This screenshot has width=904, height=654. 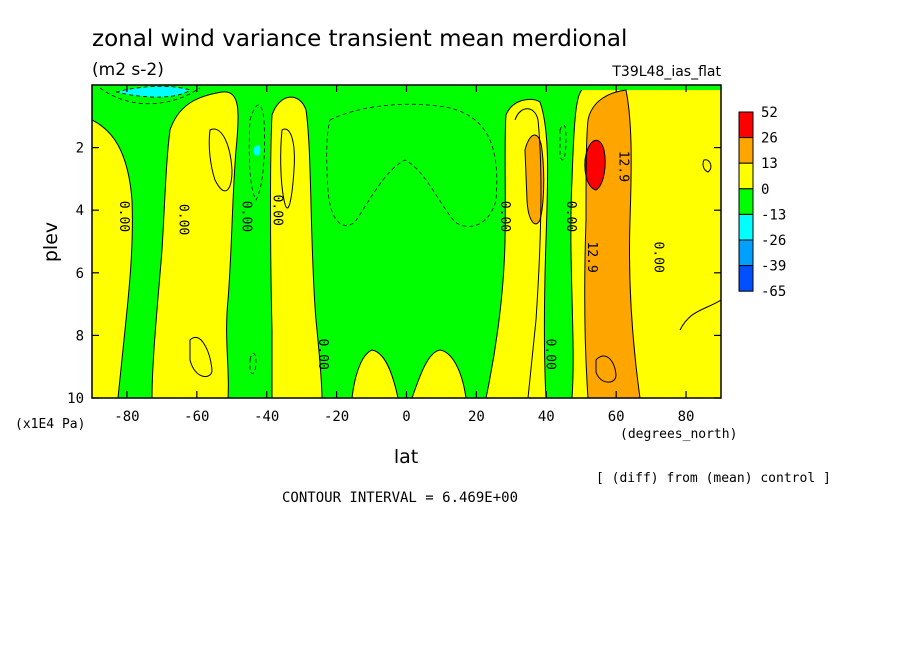 What do you see at coordinates (375, 374) in the screenshot?
I see `band-eq-a` at bounding box center [375, 374].